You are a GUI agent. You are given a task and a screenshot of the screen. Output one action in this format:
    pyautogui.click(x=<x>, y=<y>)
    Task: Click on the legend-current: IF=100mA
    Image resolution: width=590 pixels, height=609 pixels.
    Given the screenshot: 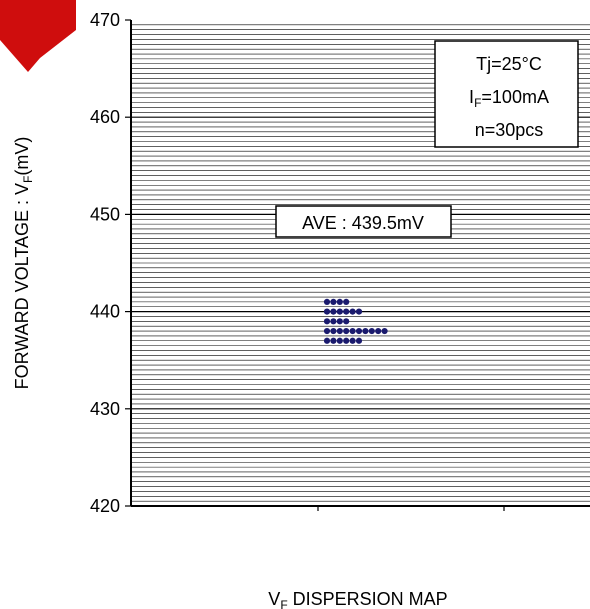 What is the action you would take?
    pyautogui.click(x=509, y=98)
    